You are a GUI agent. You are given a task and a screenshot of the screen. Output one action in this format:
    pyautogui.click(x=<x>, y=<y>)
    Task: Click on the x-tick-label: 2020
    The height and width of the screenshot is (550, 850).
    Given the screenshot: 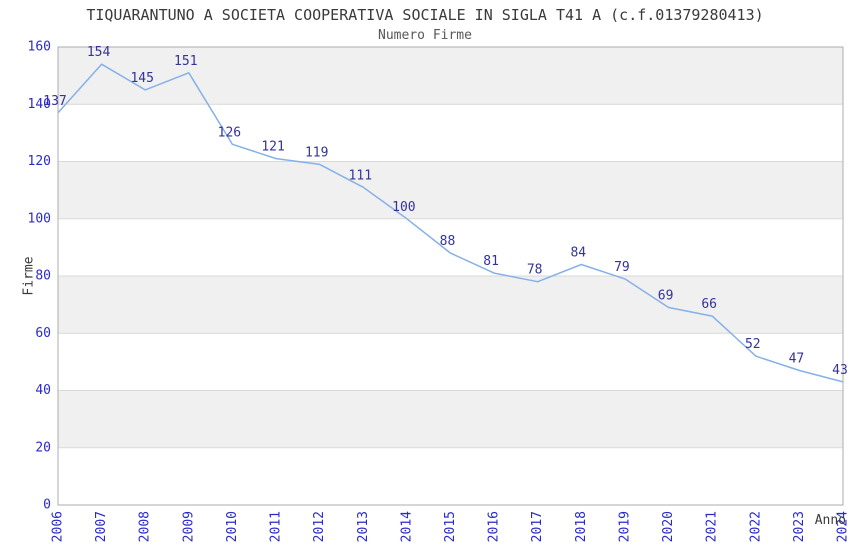 What is the action you would take?
    pyautogui.click(x=668, y=526)
    